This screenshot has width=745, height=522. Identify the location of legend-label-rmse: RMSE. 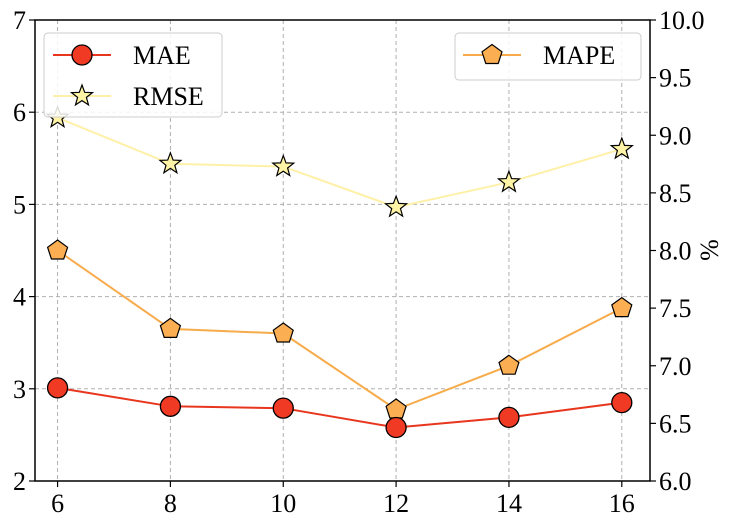
(168, 96).